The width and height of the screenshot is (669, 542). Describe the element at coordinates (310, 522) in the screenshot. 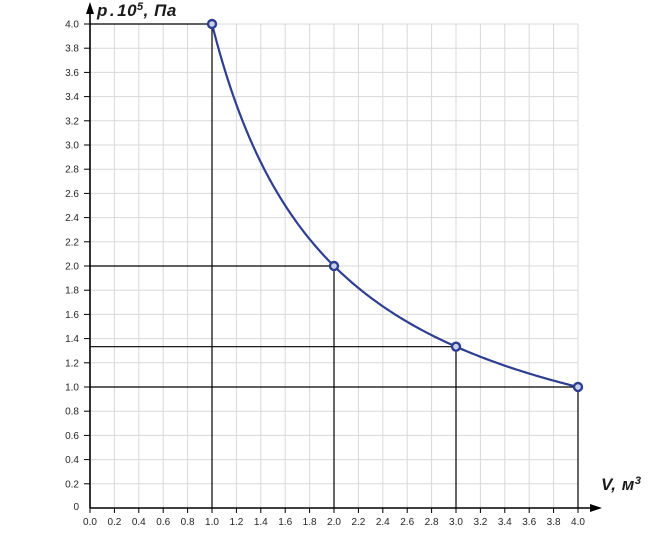

I see `x-tick-label: 1.8` at that location.